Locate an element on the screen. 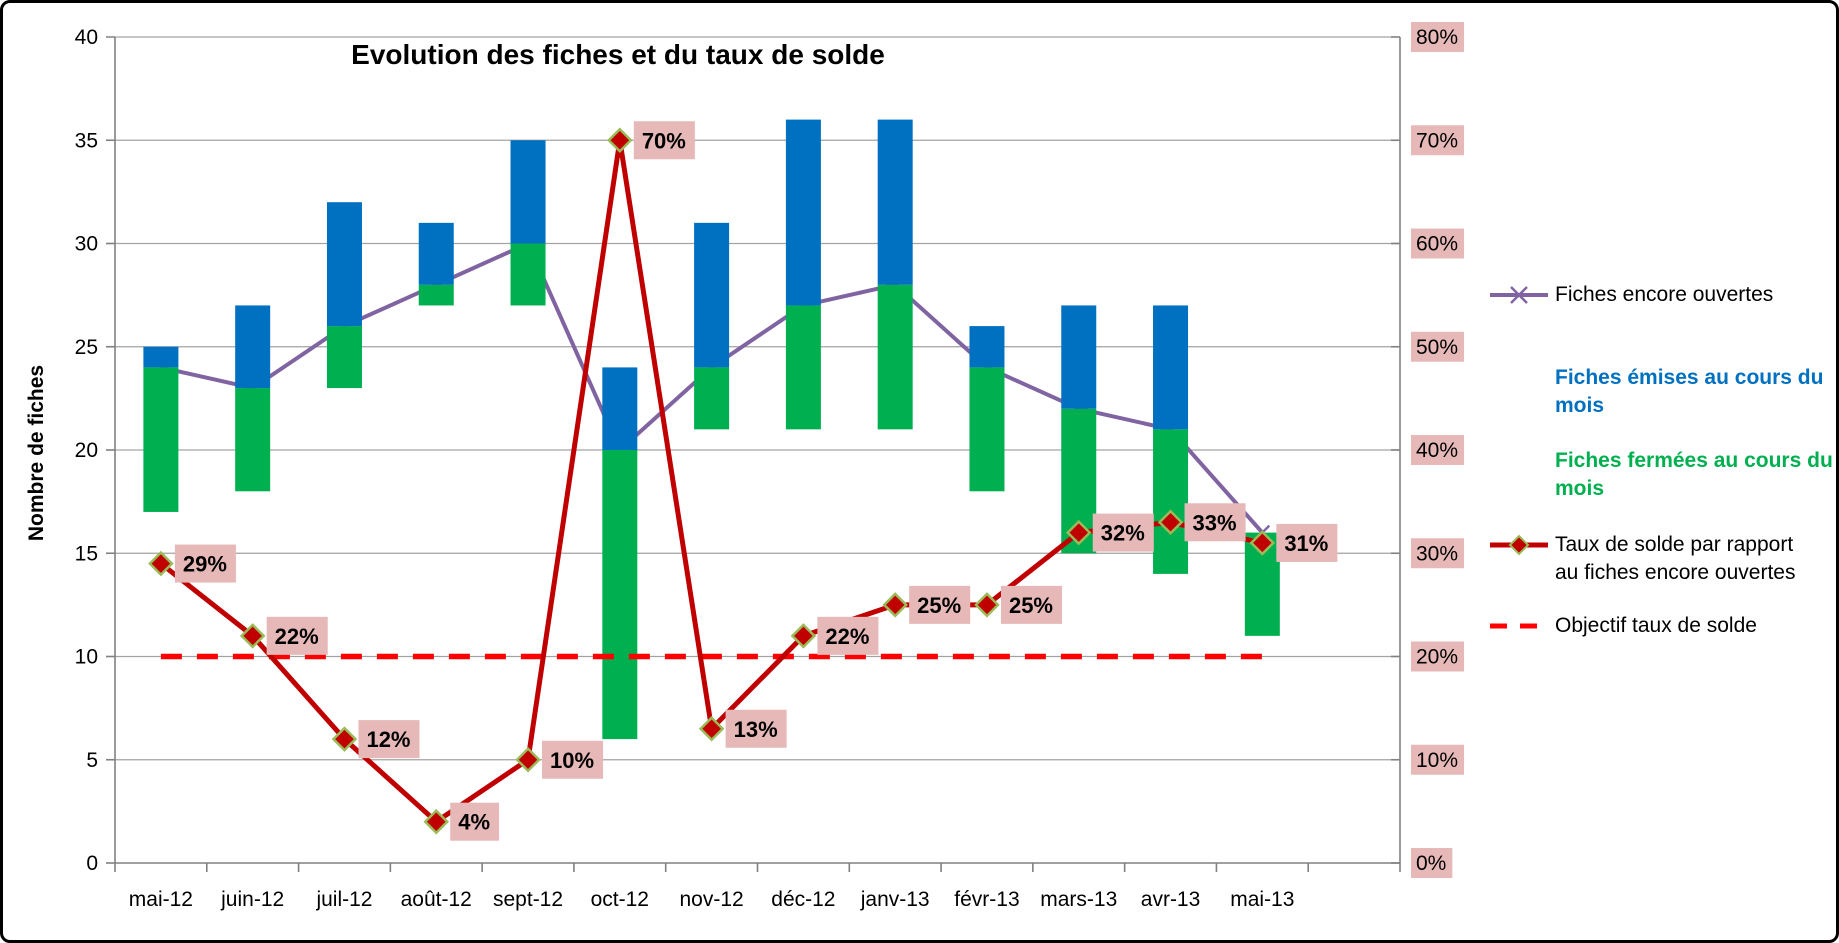 This screenshot has height=943, width=1839. svg-text: nov-12 is located at coordinates (711, 899).